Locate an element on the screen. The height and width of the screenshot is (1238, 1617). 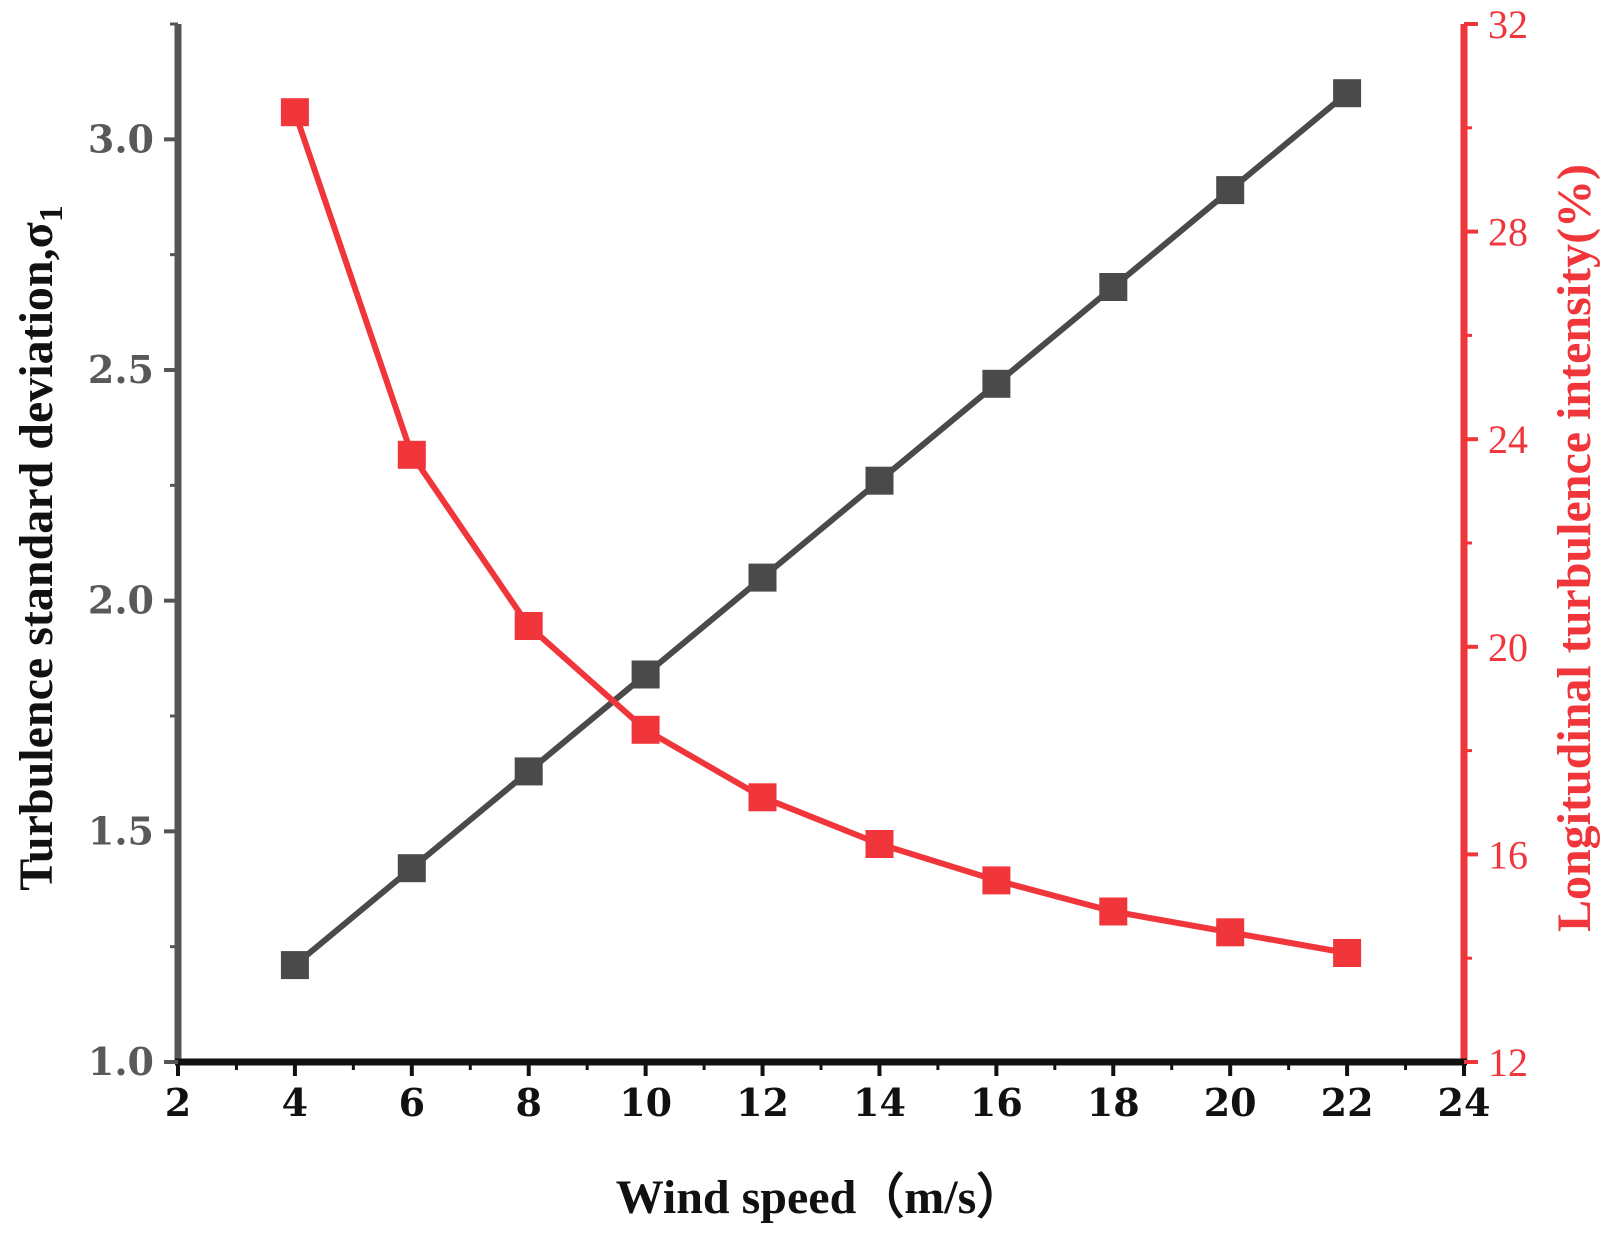
x-axis-title: Wind speed（m/s） is located at coordinates (820, 1197).